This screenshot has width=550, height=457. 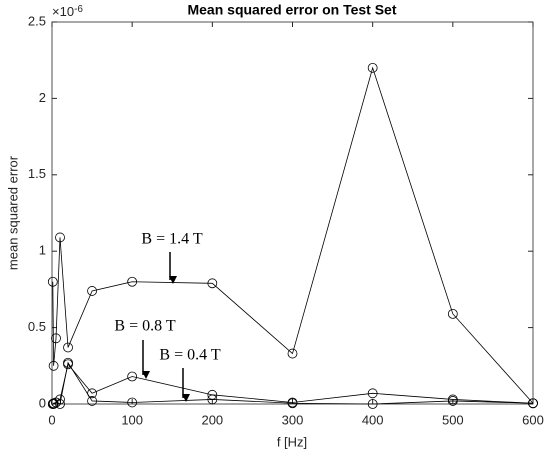 What do you see at coordinates (42, 97) in the screenshot?
I see `y-tick-label: 2` at bounding box center [42, 97].